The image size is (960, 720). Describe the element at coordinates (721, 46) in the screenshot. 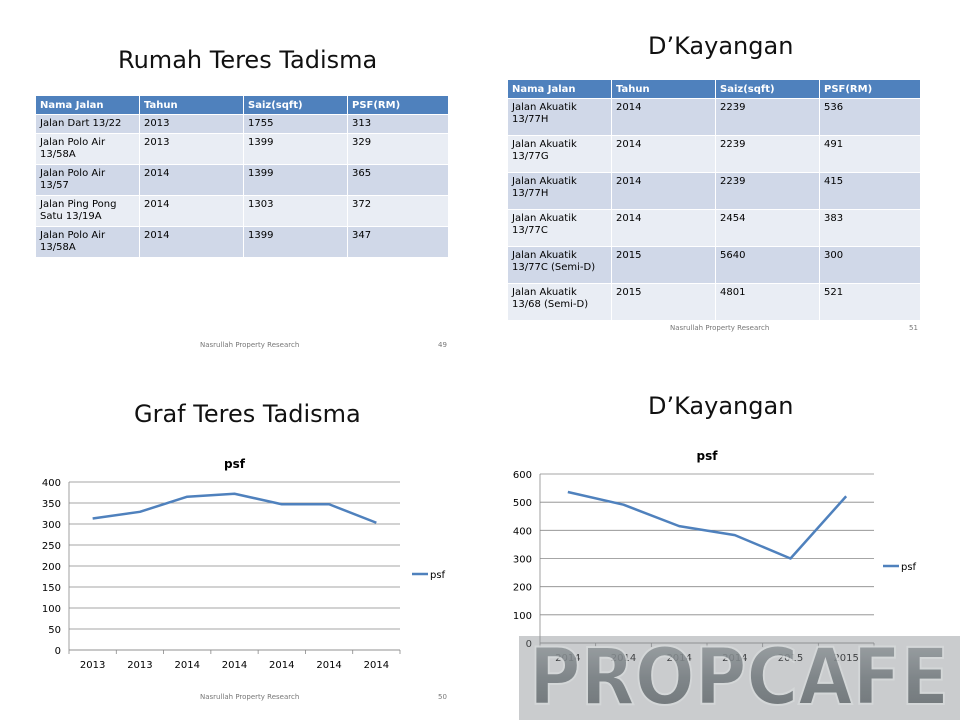

I see `slide2-title: D’Kayangan` at that location.